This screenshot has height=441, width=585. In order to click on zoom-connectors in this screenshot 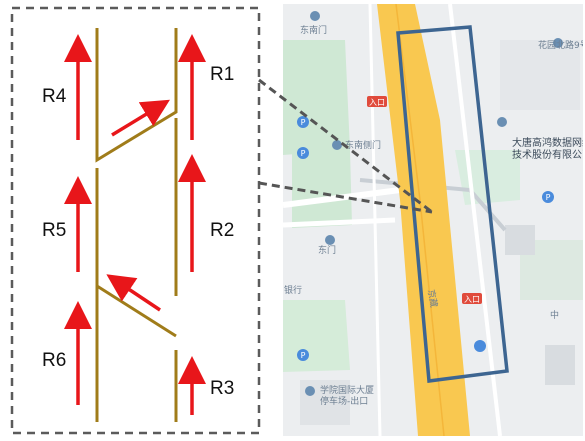, I will do `click(345, 146)`.